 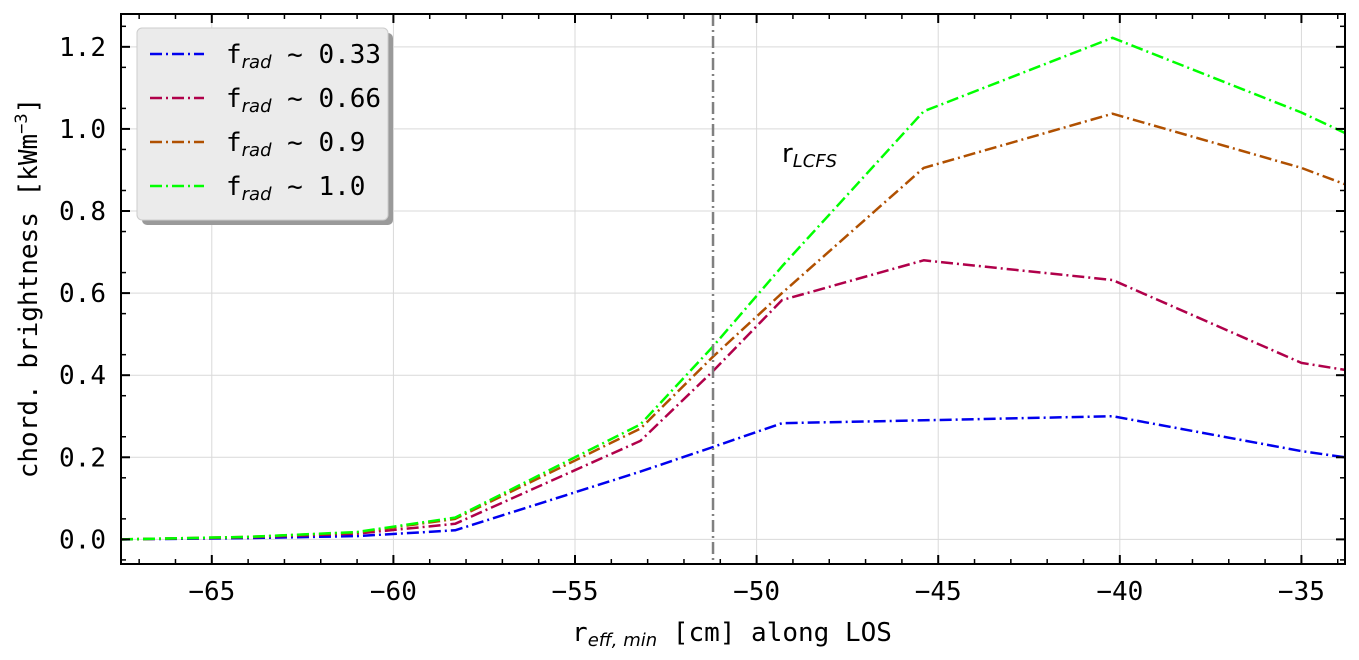 What do you see at coordinates (22, 123) in the screenshot?
I see `y-axis-label-sup: −3` at bounding box center [22, 123].